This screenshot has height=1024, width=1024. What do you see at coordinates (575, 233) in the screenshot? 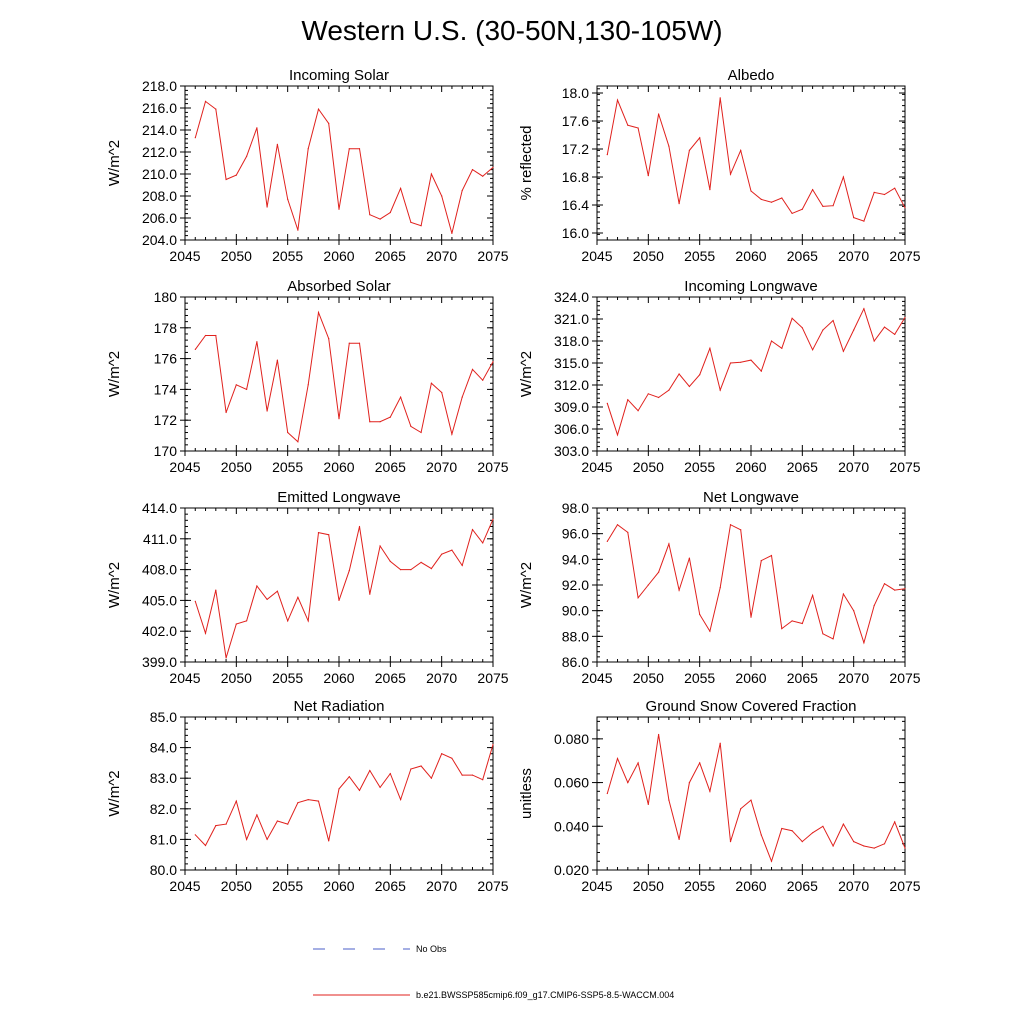
I see `y-tick-label: 16.0` at bounding box center [575, 233].